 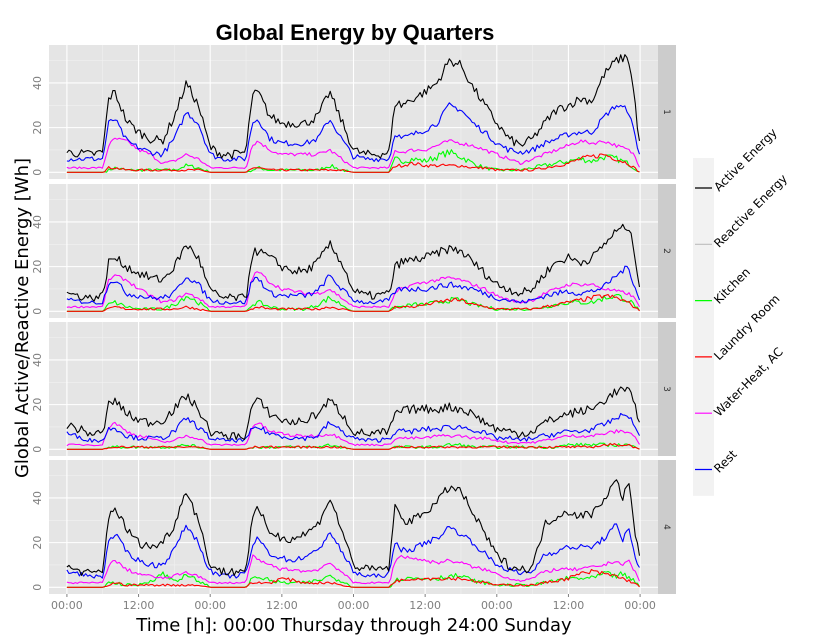 I want to click on legend-label: Rest, so click(x=725, y=461).